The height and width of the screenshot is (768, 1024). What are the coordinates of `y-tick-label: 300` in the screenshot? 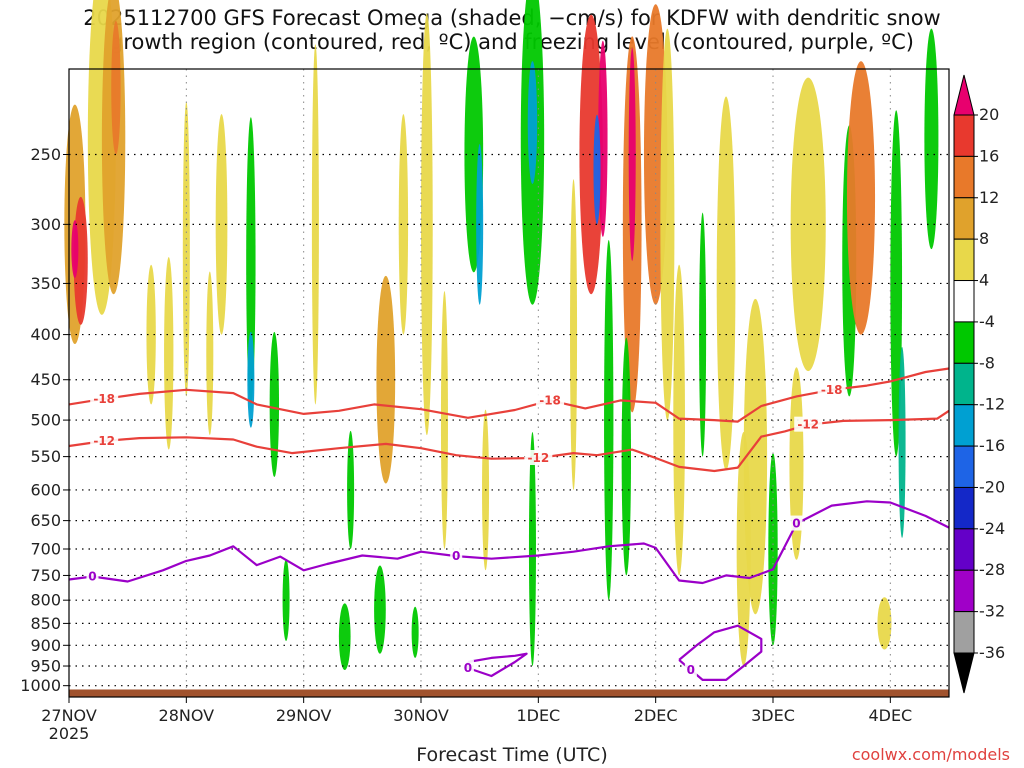 It's located at (45, 224).